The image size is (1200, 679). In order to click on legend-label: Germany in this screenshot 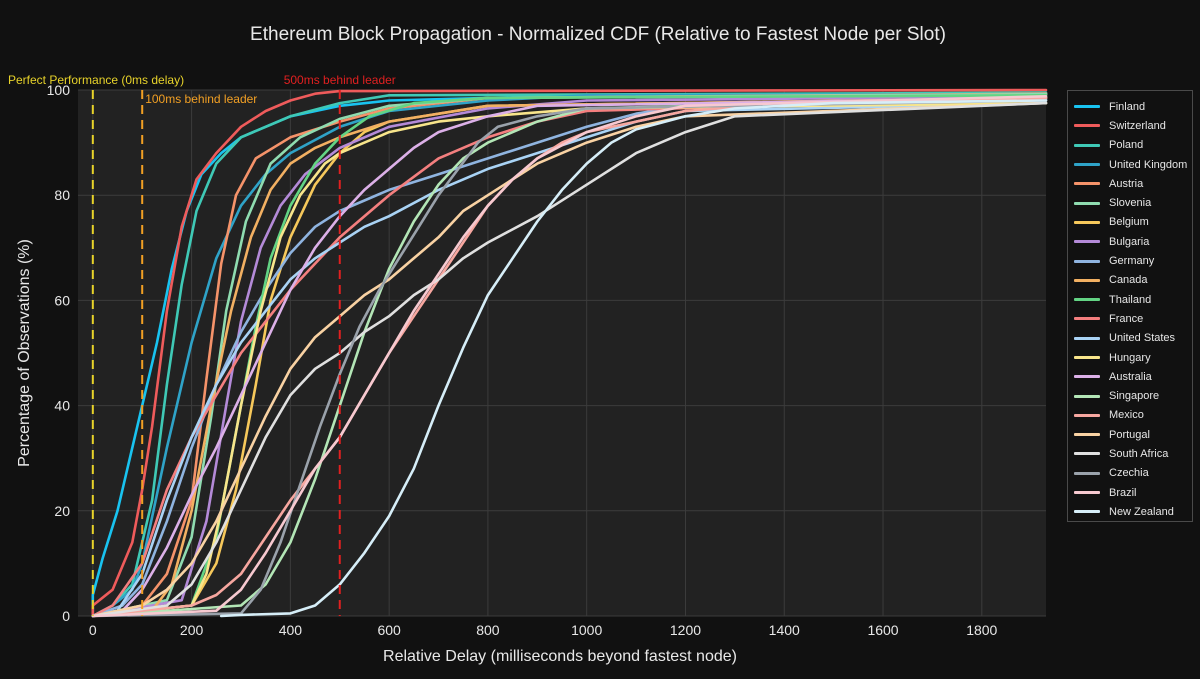, I will do `click(1132, 261)`.